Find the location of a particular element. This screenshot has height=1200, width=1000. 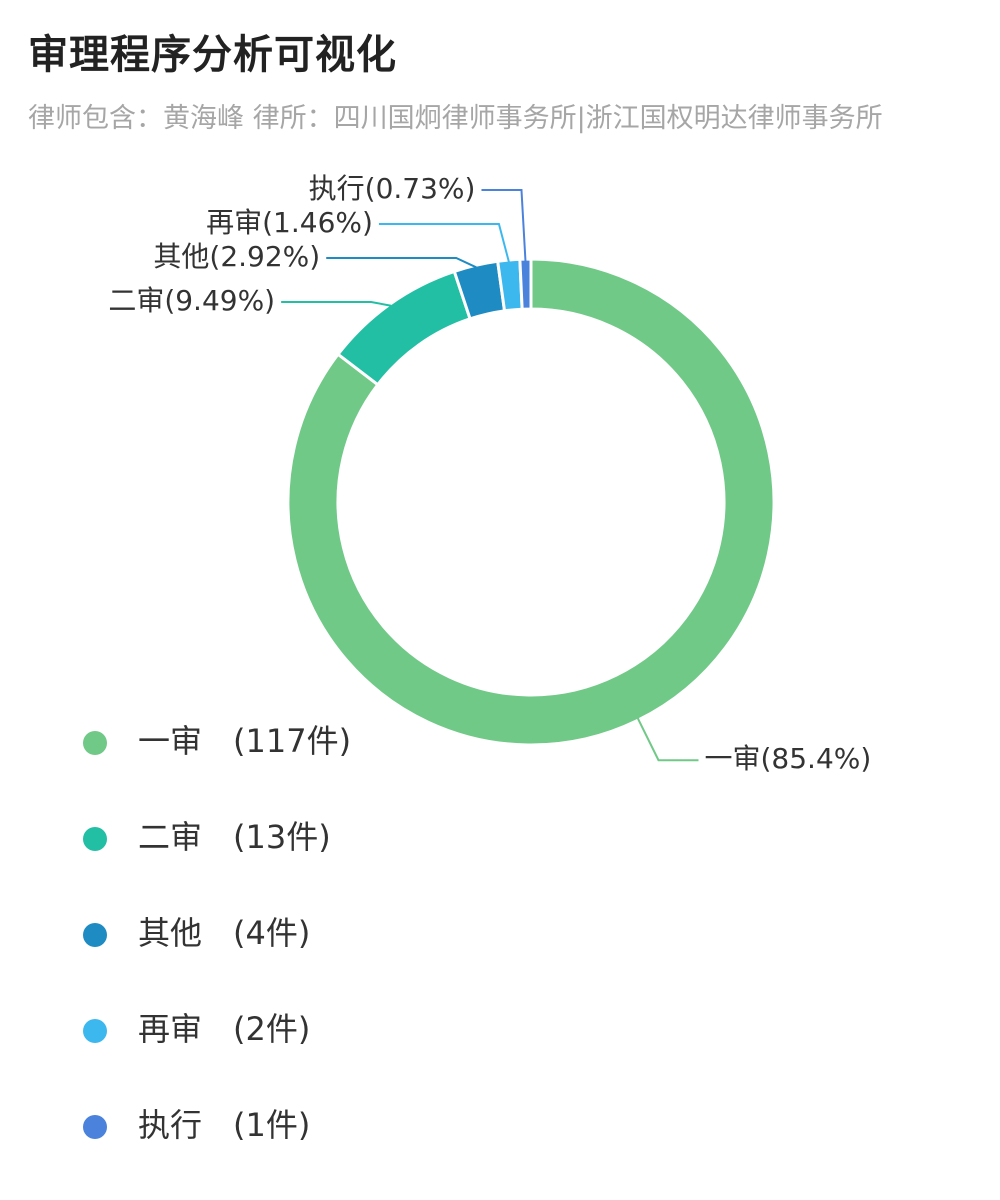

chart-title: 审理程序分析可视化 is located at coordinates (212, 55).